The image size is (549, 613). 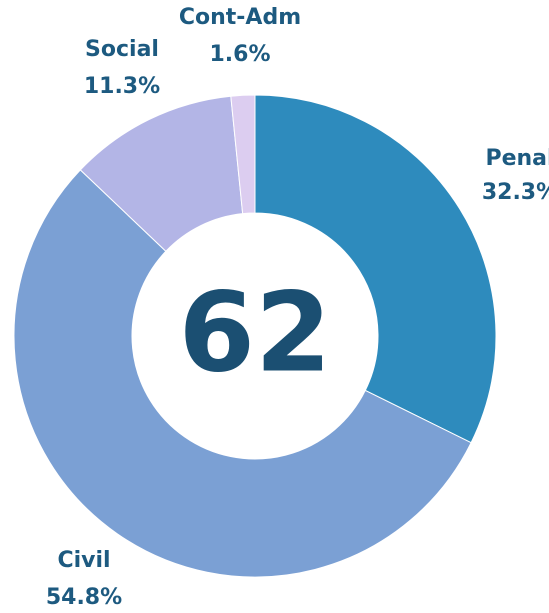 I want to click on slice-value-label: 32.3%, so click(x=515, y=192).